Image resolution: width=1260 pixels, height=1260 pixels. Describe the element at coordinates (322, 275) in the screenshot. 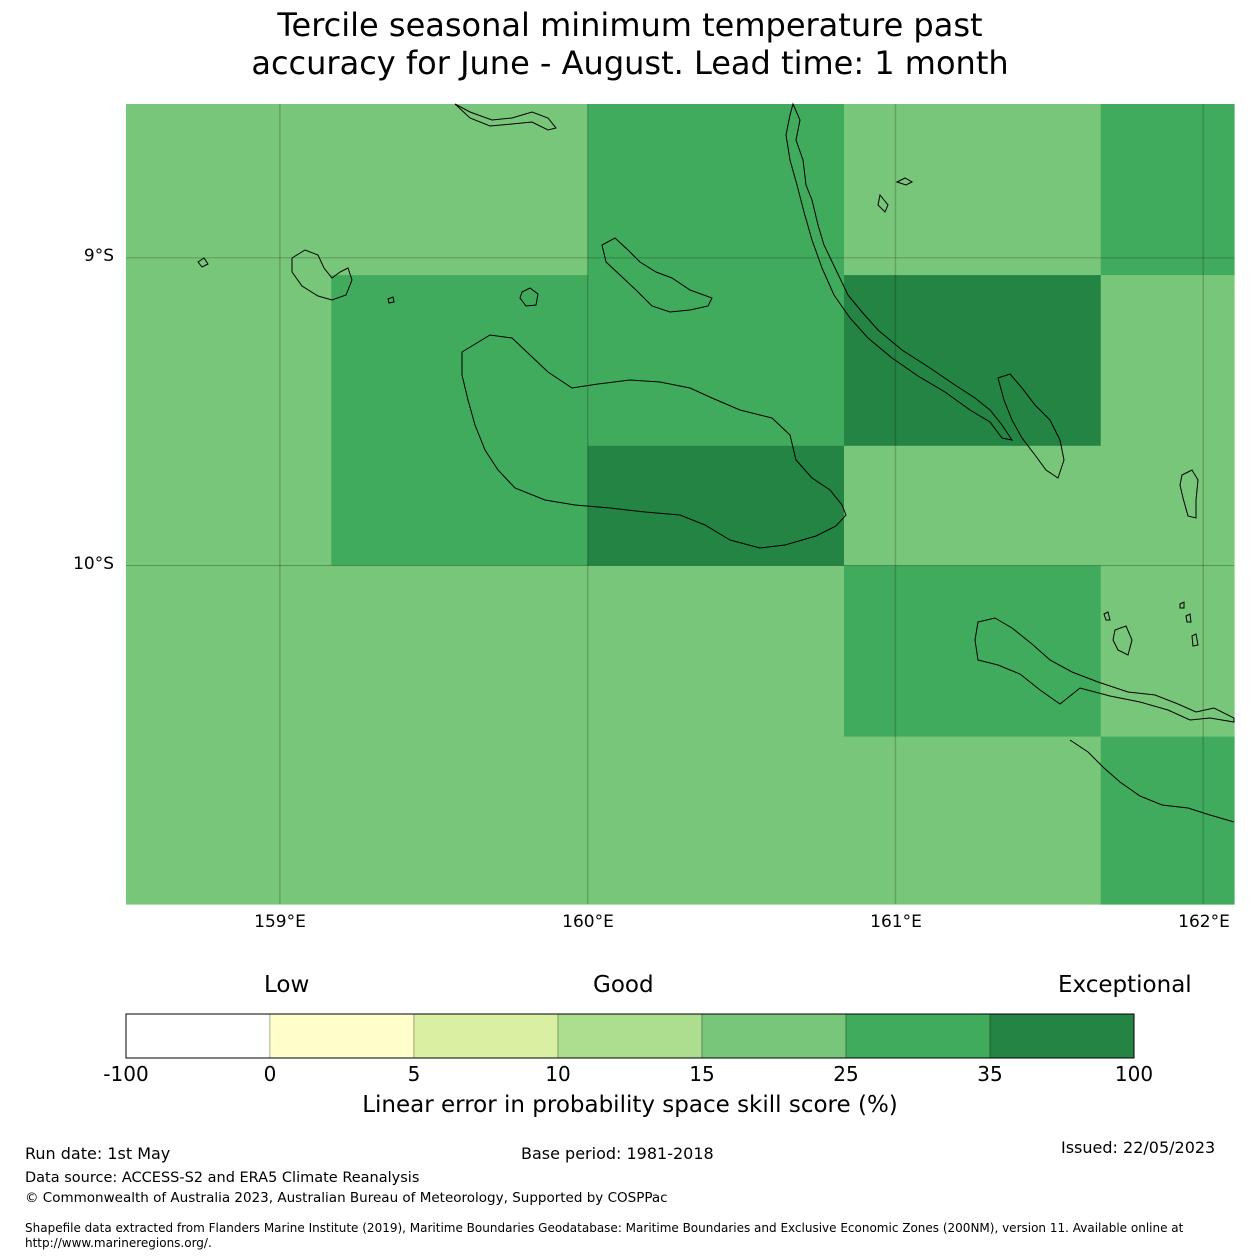

I see `coastline-russell-islands` at that location.